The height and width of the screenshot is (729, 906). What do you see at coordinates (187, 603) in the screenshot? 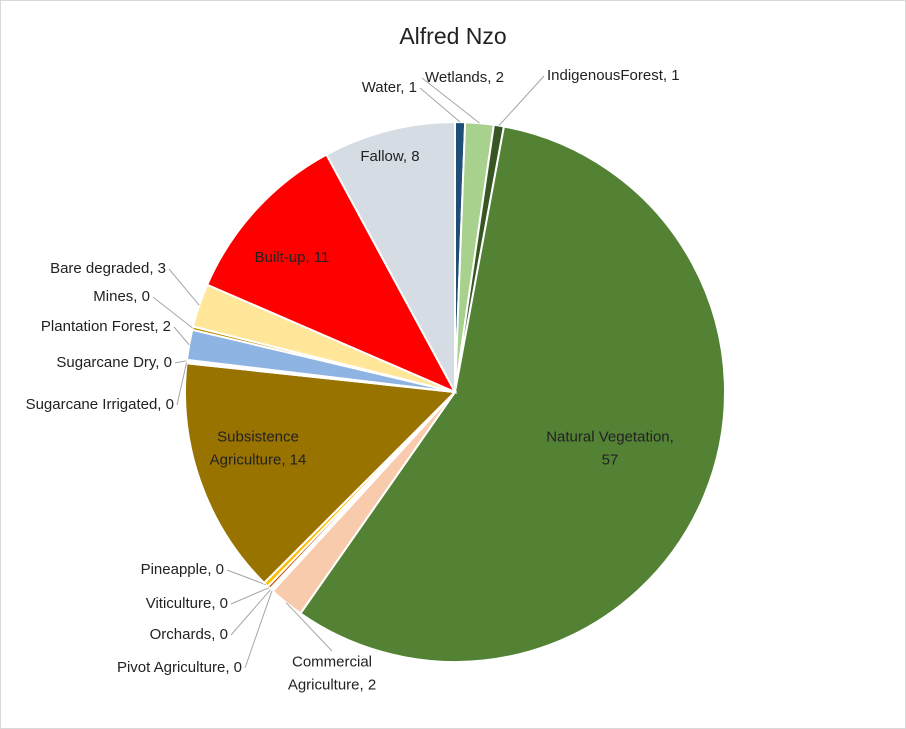
I see `data-label: Viticulture, 0` at bounding box center [187, 603].